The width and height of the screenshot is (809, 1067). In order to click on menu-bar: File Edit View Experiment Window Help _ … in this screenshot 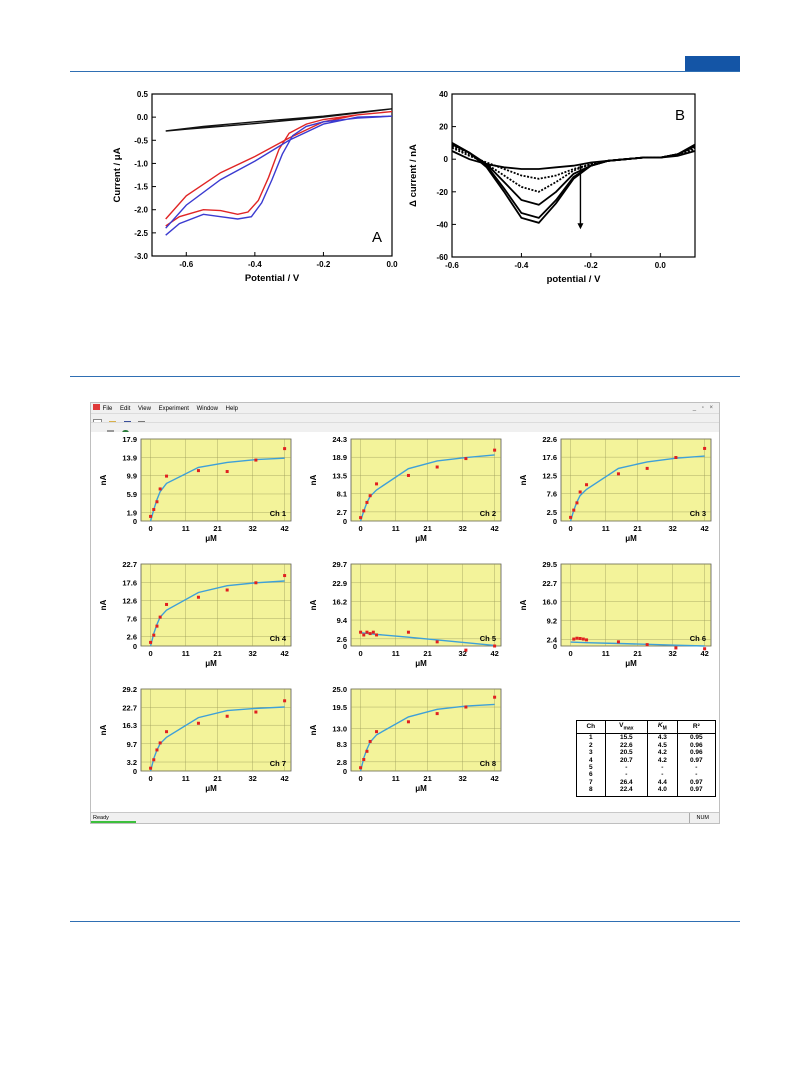, I will do `click(405, 408)`.